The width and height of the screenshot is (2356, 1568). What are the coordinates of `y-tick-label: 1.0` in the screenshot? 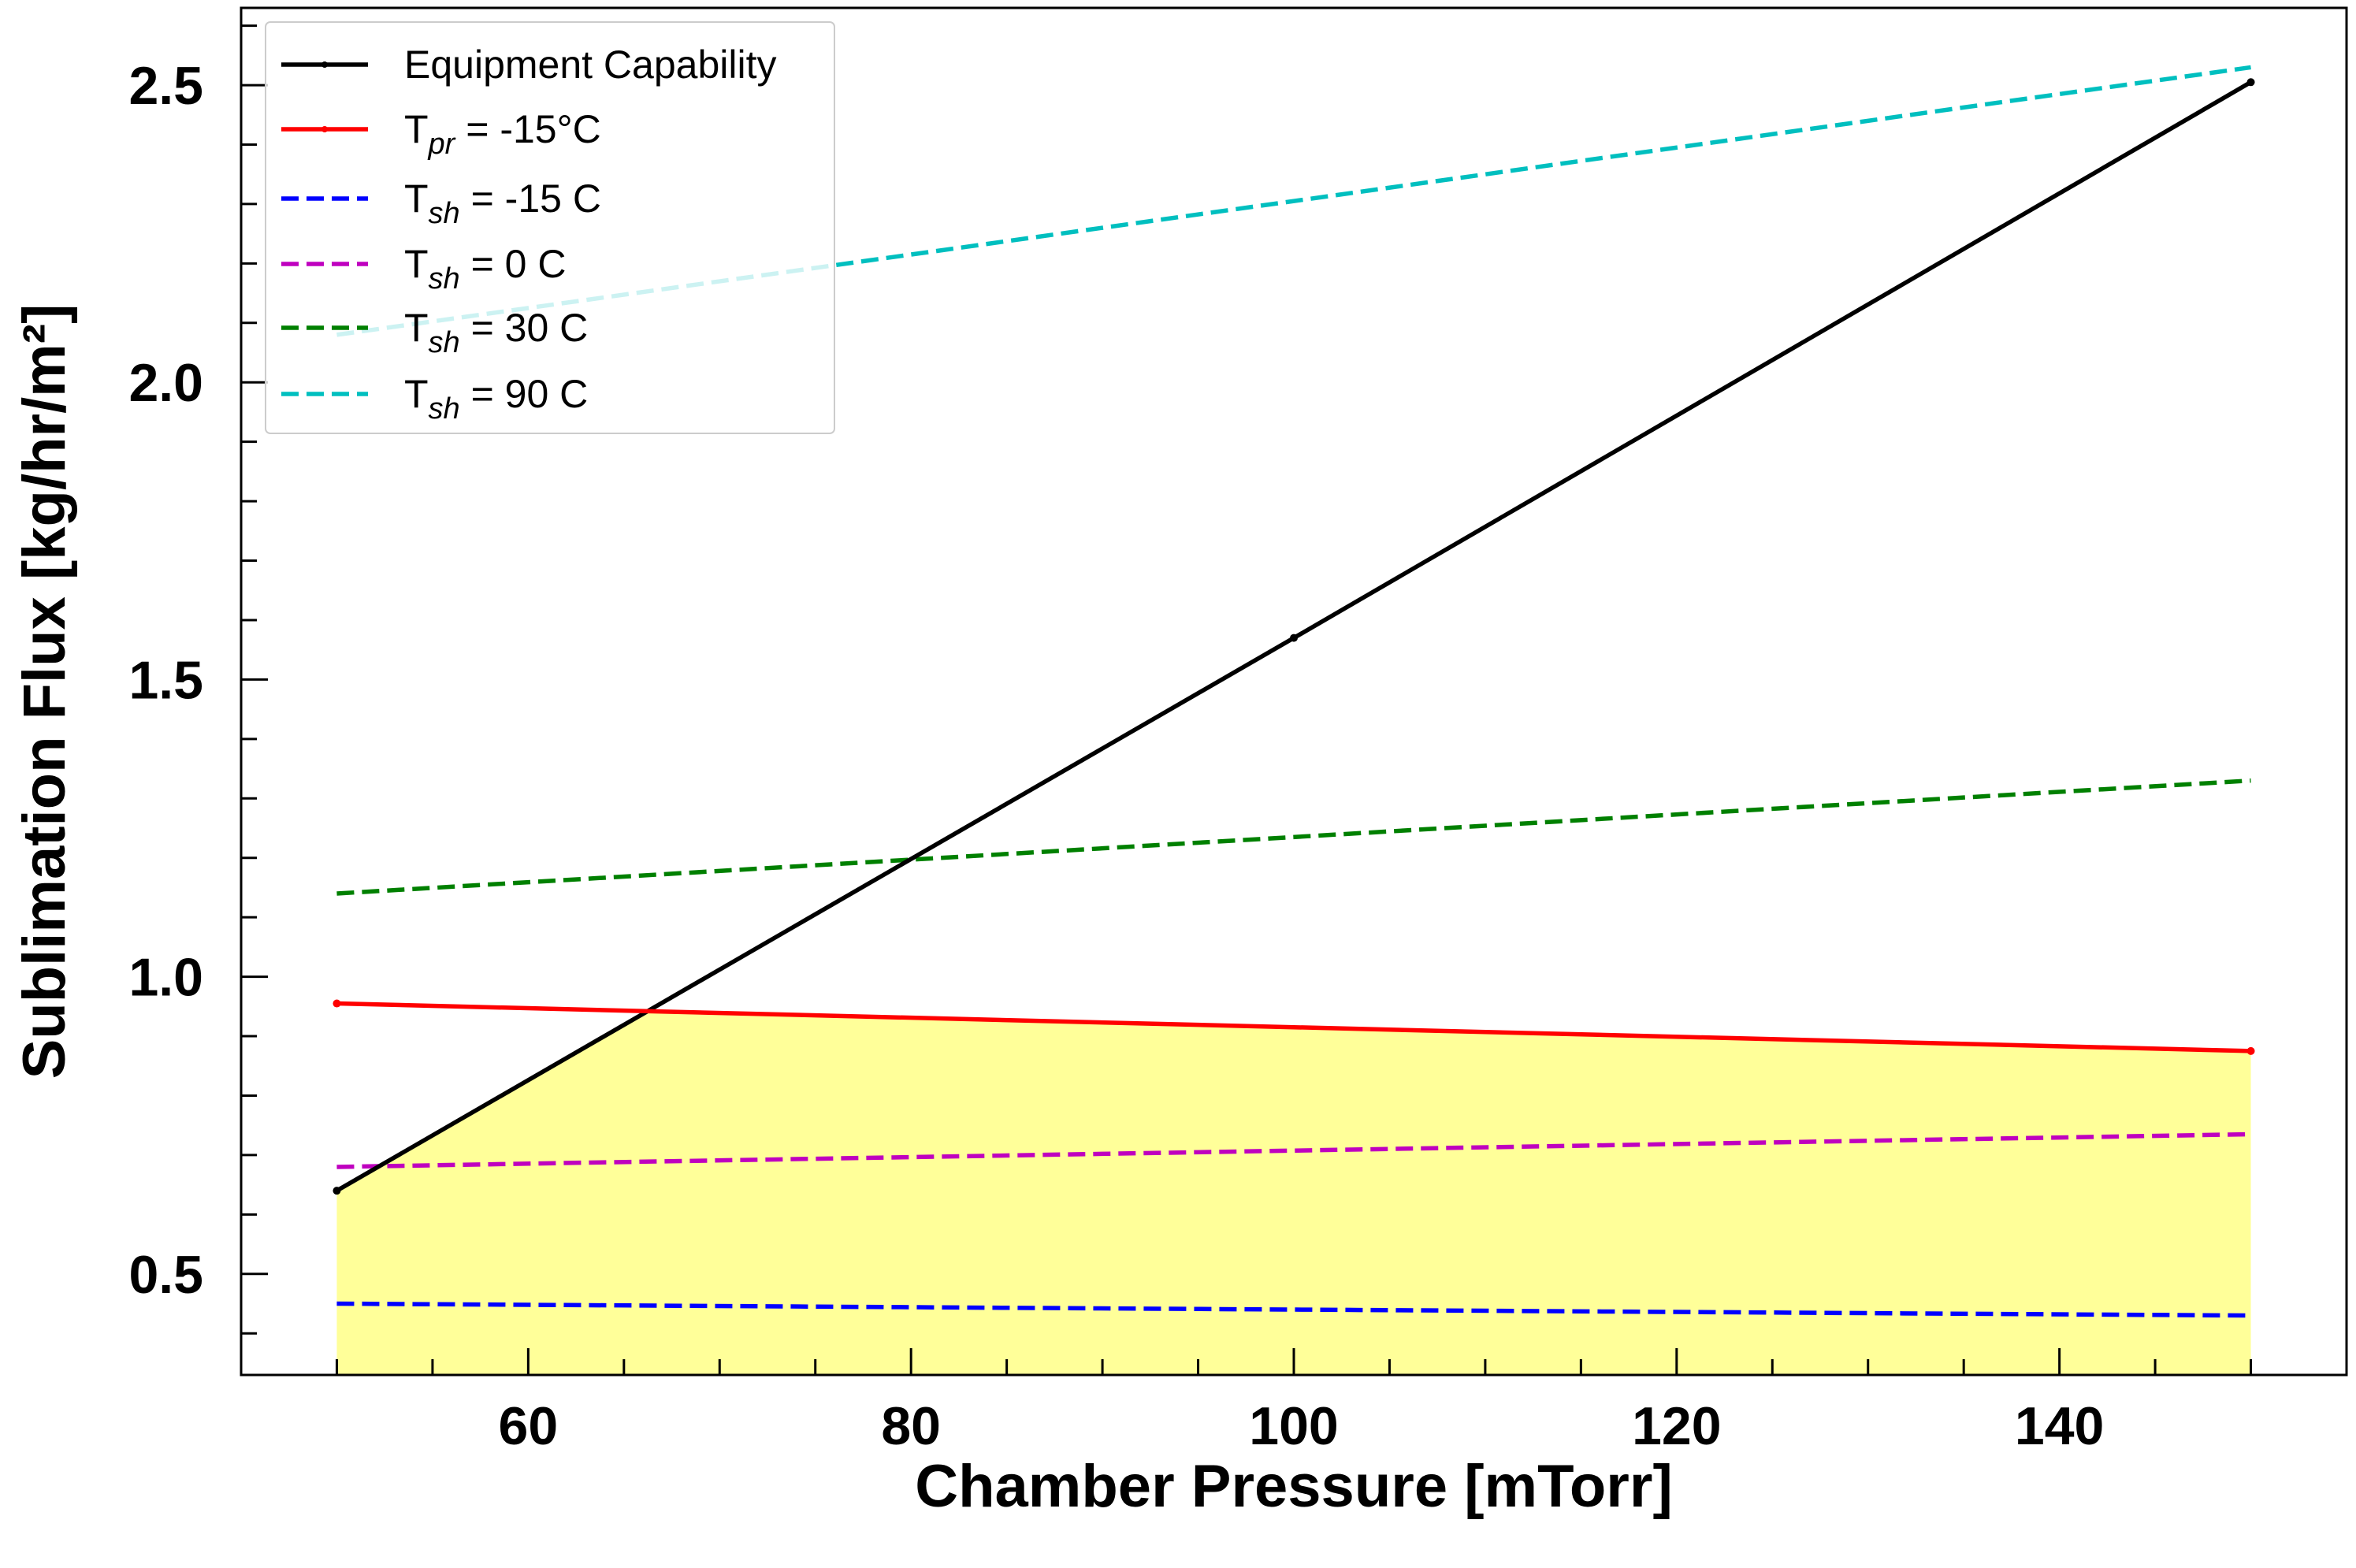 It's located at (165, 978).